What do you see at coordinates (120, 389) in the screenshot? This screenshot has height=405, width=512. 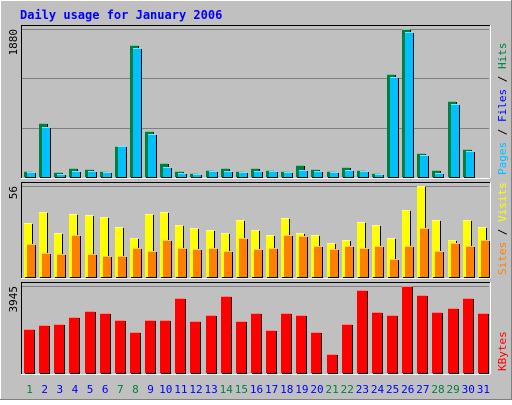 I see `x-tick-label-7: 7` at bounding box center [120, 389].